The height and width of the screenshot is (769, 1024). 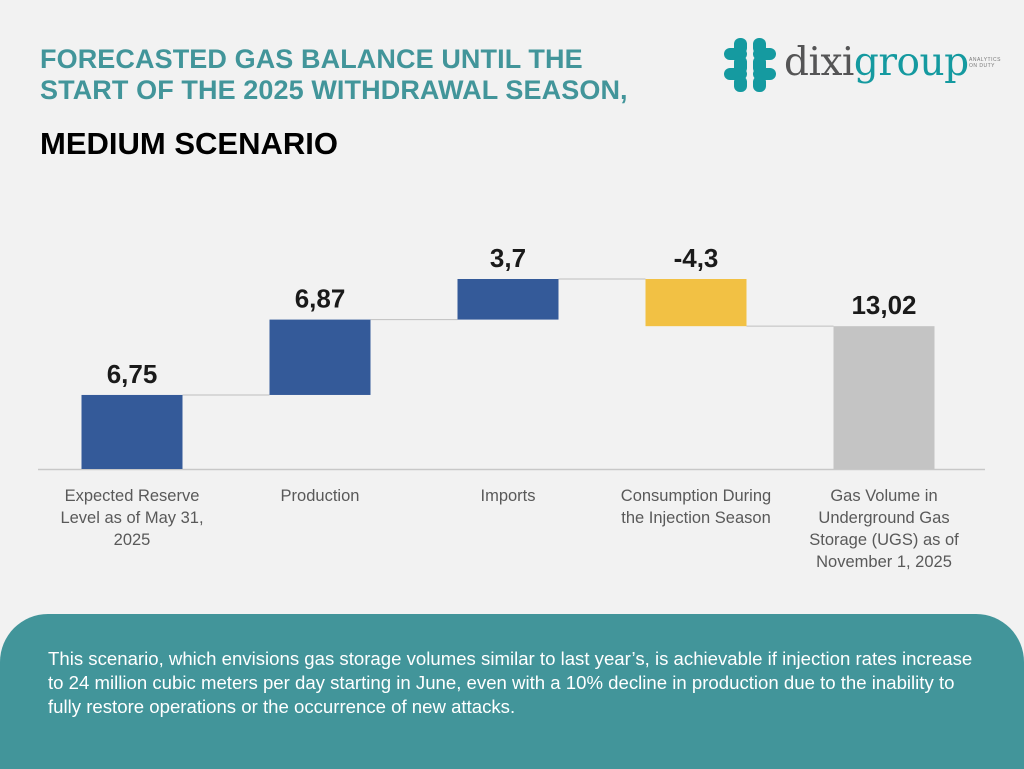 I want to click on data-label-4: -4,3, so click(x=696, y=258).